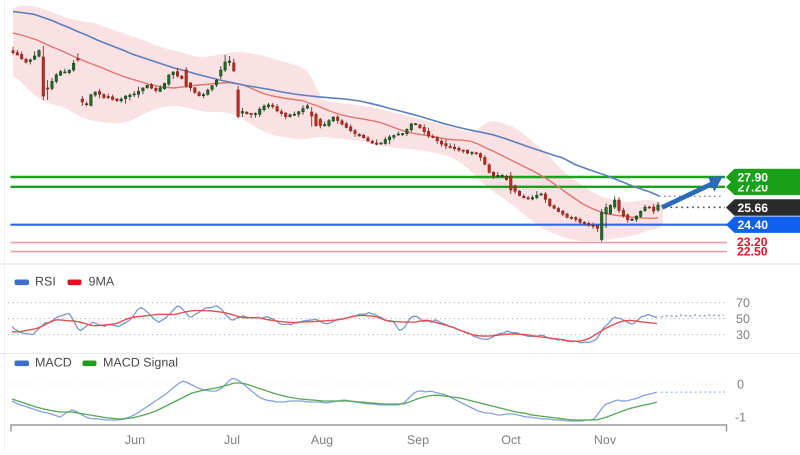  Describe the element at coordinates (322, 440) in the screenshot. I see `svg-text: Aug` at that location.